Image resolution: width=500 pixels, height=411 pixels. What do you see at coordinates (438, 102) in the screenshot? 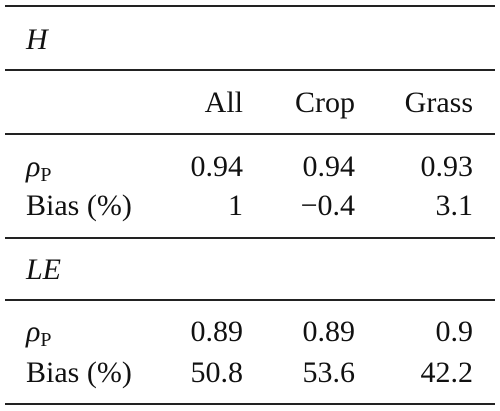
I see `column-header-grass: Grass` at bounding box center [438, 102].